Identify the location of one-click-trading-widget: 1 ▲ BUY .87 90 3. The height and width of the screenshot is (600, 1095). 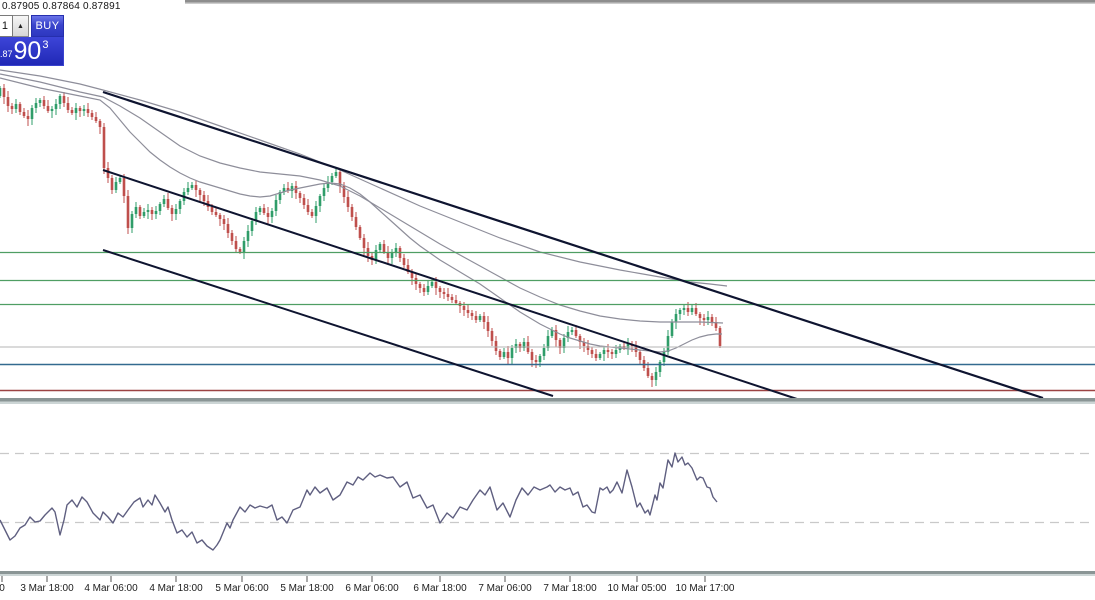
(32, 40).